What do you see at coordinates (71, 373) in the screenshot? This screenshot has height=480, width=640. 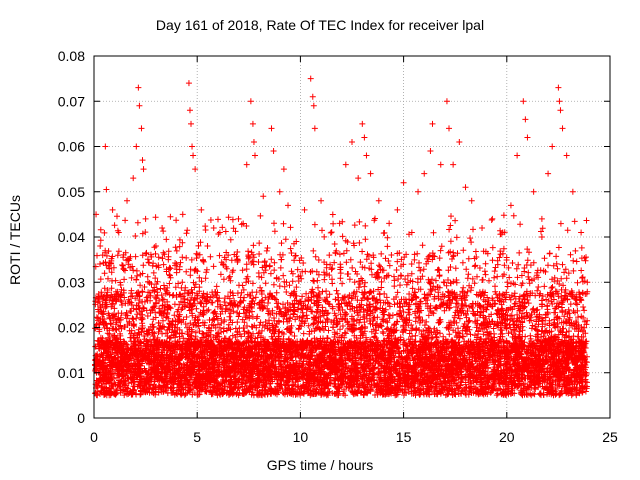 I see `y-tick-label: 0.01` at bounding box center [71, 373].